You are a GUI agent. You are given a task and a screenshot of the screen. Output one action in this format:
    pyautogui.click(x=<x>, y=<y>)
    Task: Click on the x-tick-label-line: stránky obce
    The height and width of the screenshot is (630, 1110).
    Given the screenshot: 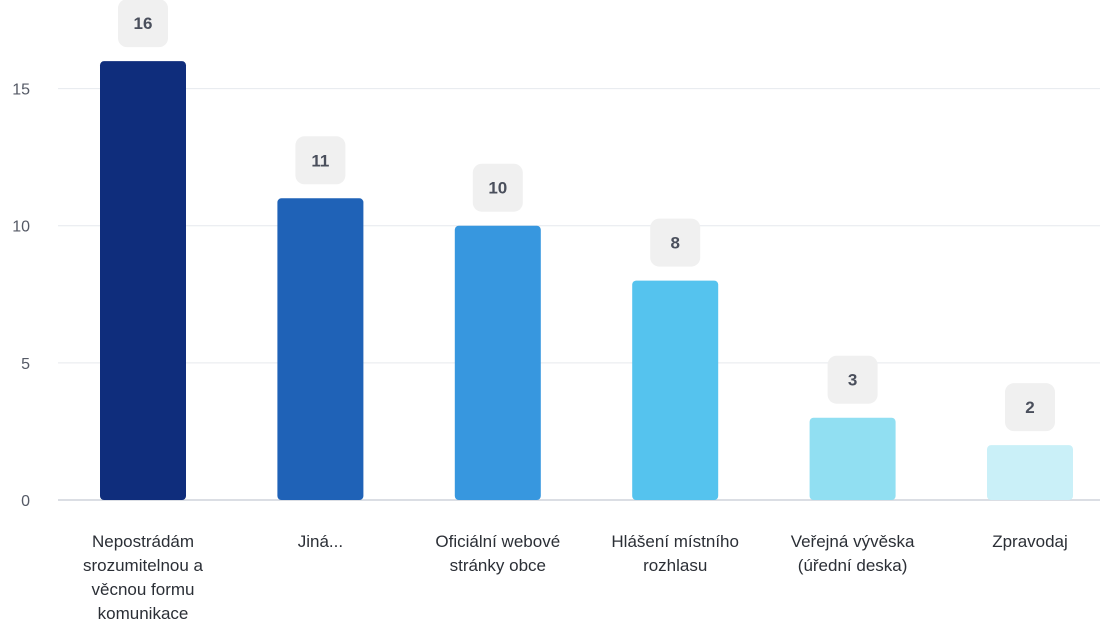 What is the action you would take?
    pyautogui.click(x=498, y=565)
    